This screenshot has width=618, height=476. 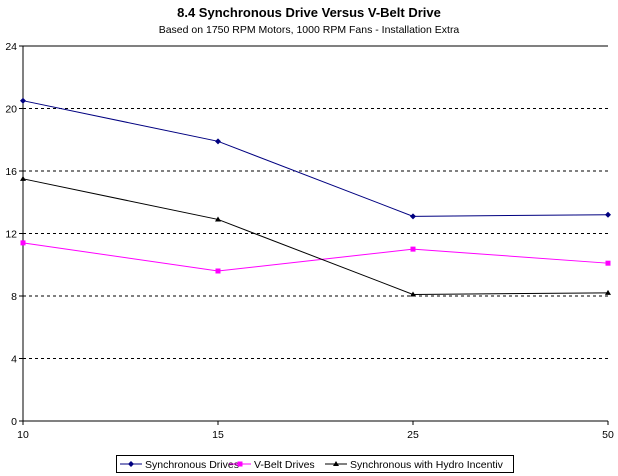 What do you see at coordinates (23, 435) in the screenshot?
I see `x-tick-label-10: 10` at bounding box center [23, 435].